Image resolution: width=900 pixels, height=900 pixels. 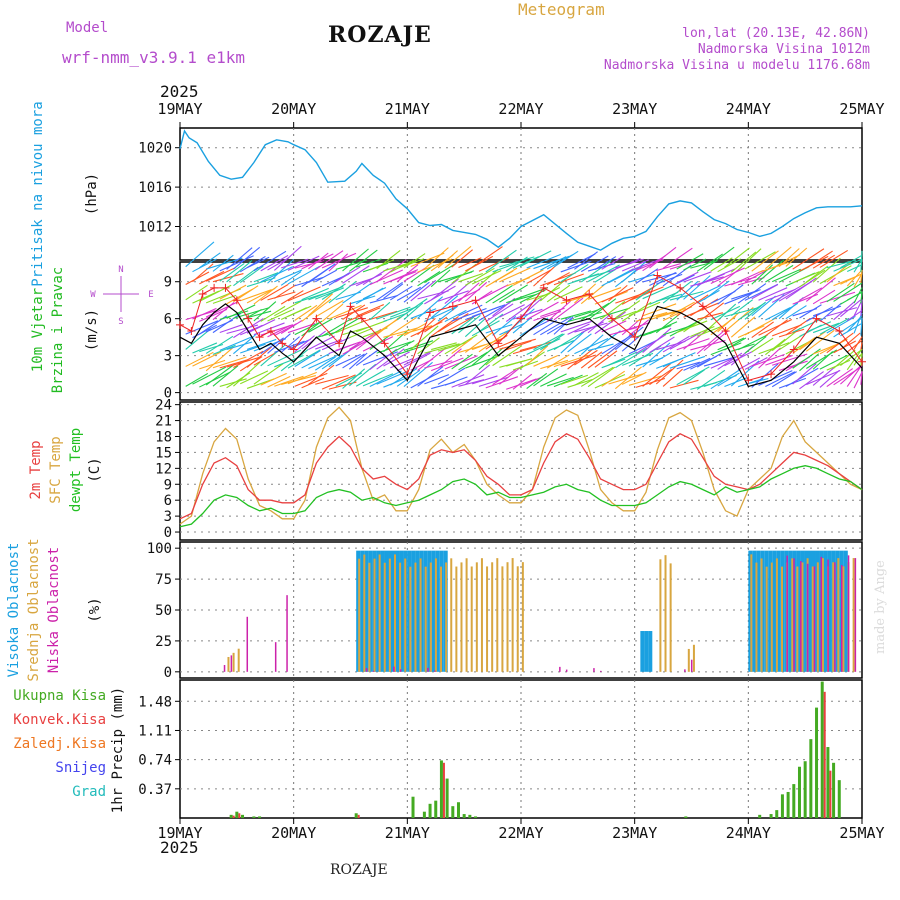 I want to click on x-tick-label-top: 21MAY, so click(x=407, y=109).